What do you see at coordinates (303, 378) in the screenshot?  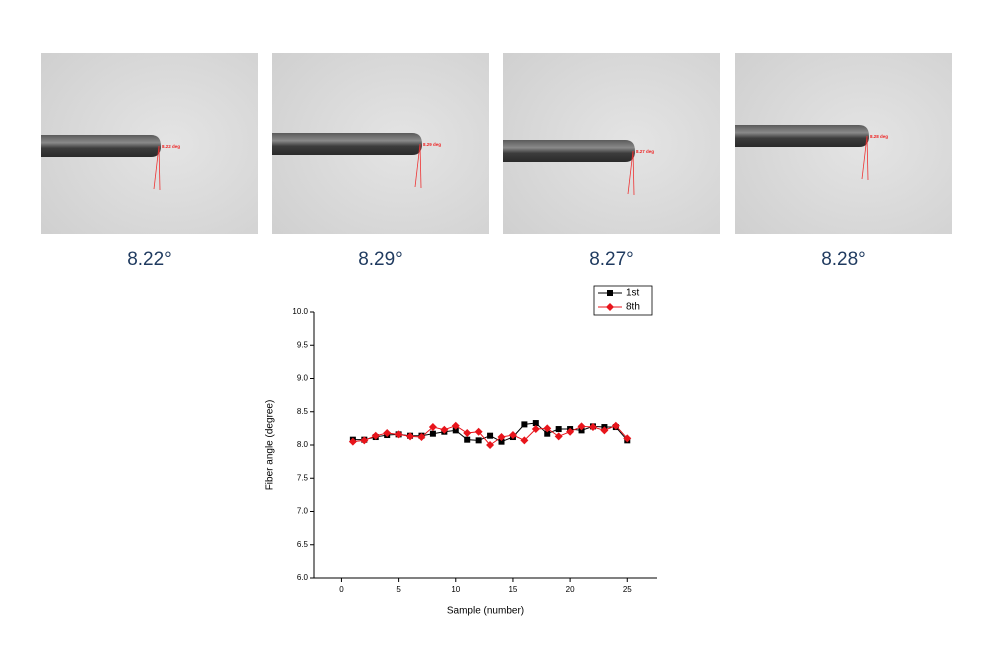 I see `y-tick-label: 9.0` at bounding box center [303, 378].